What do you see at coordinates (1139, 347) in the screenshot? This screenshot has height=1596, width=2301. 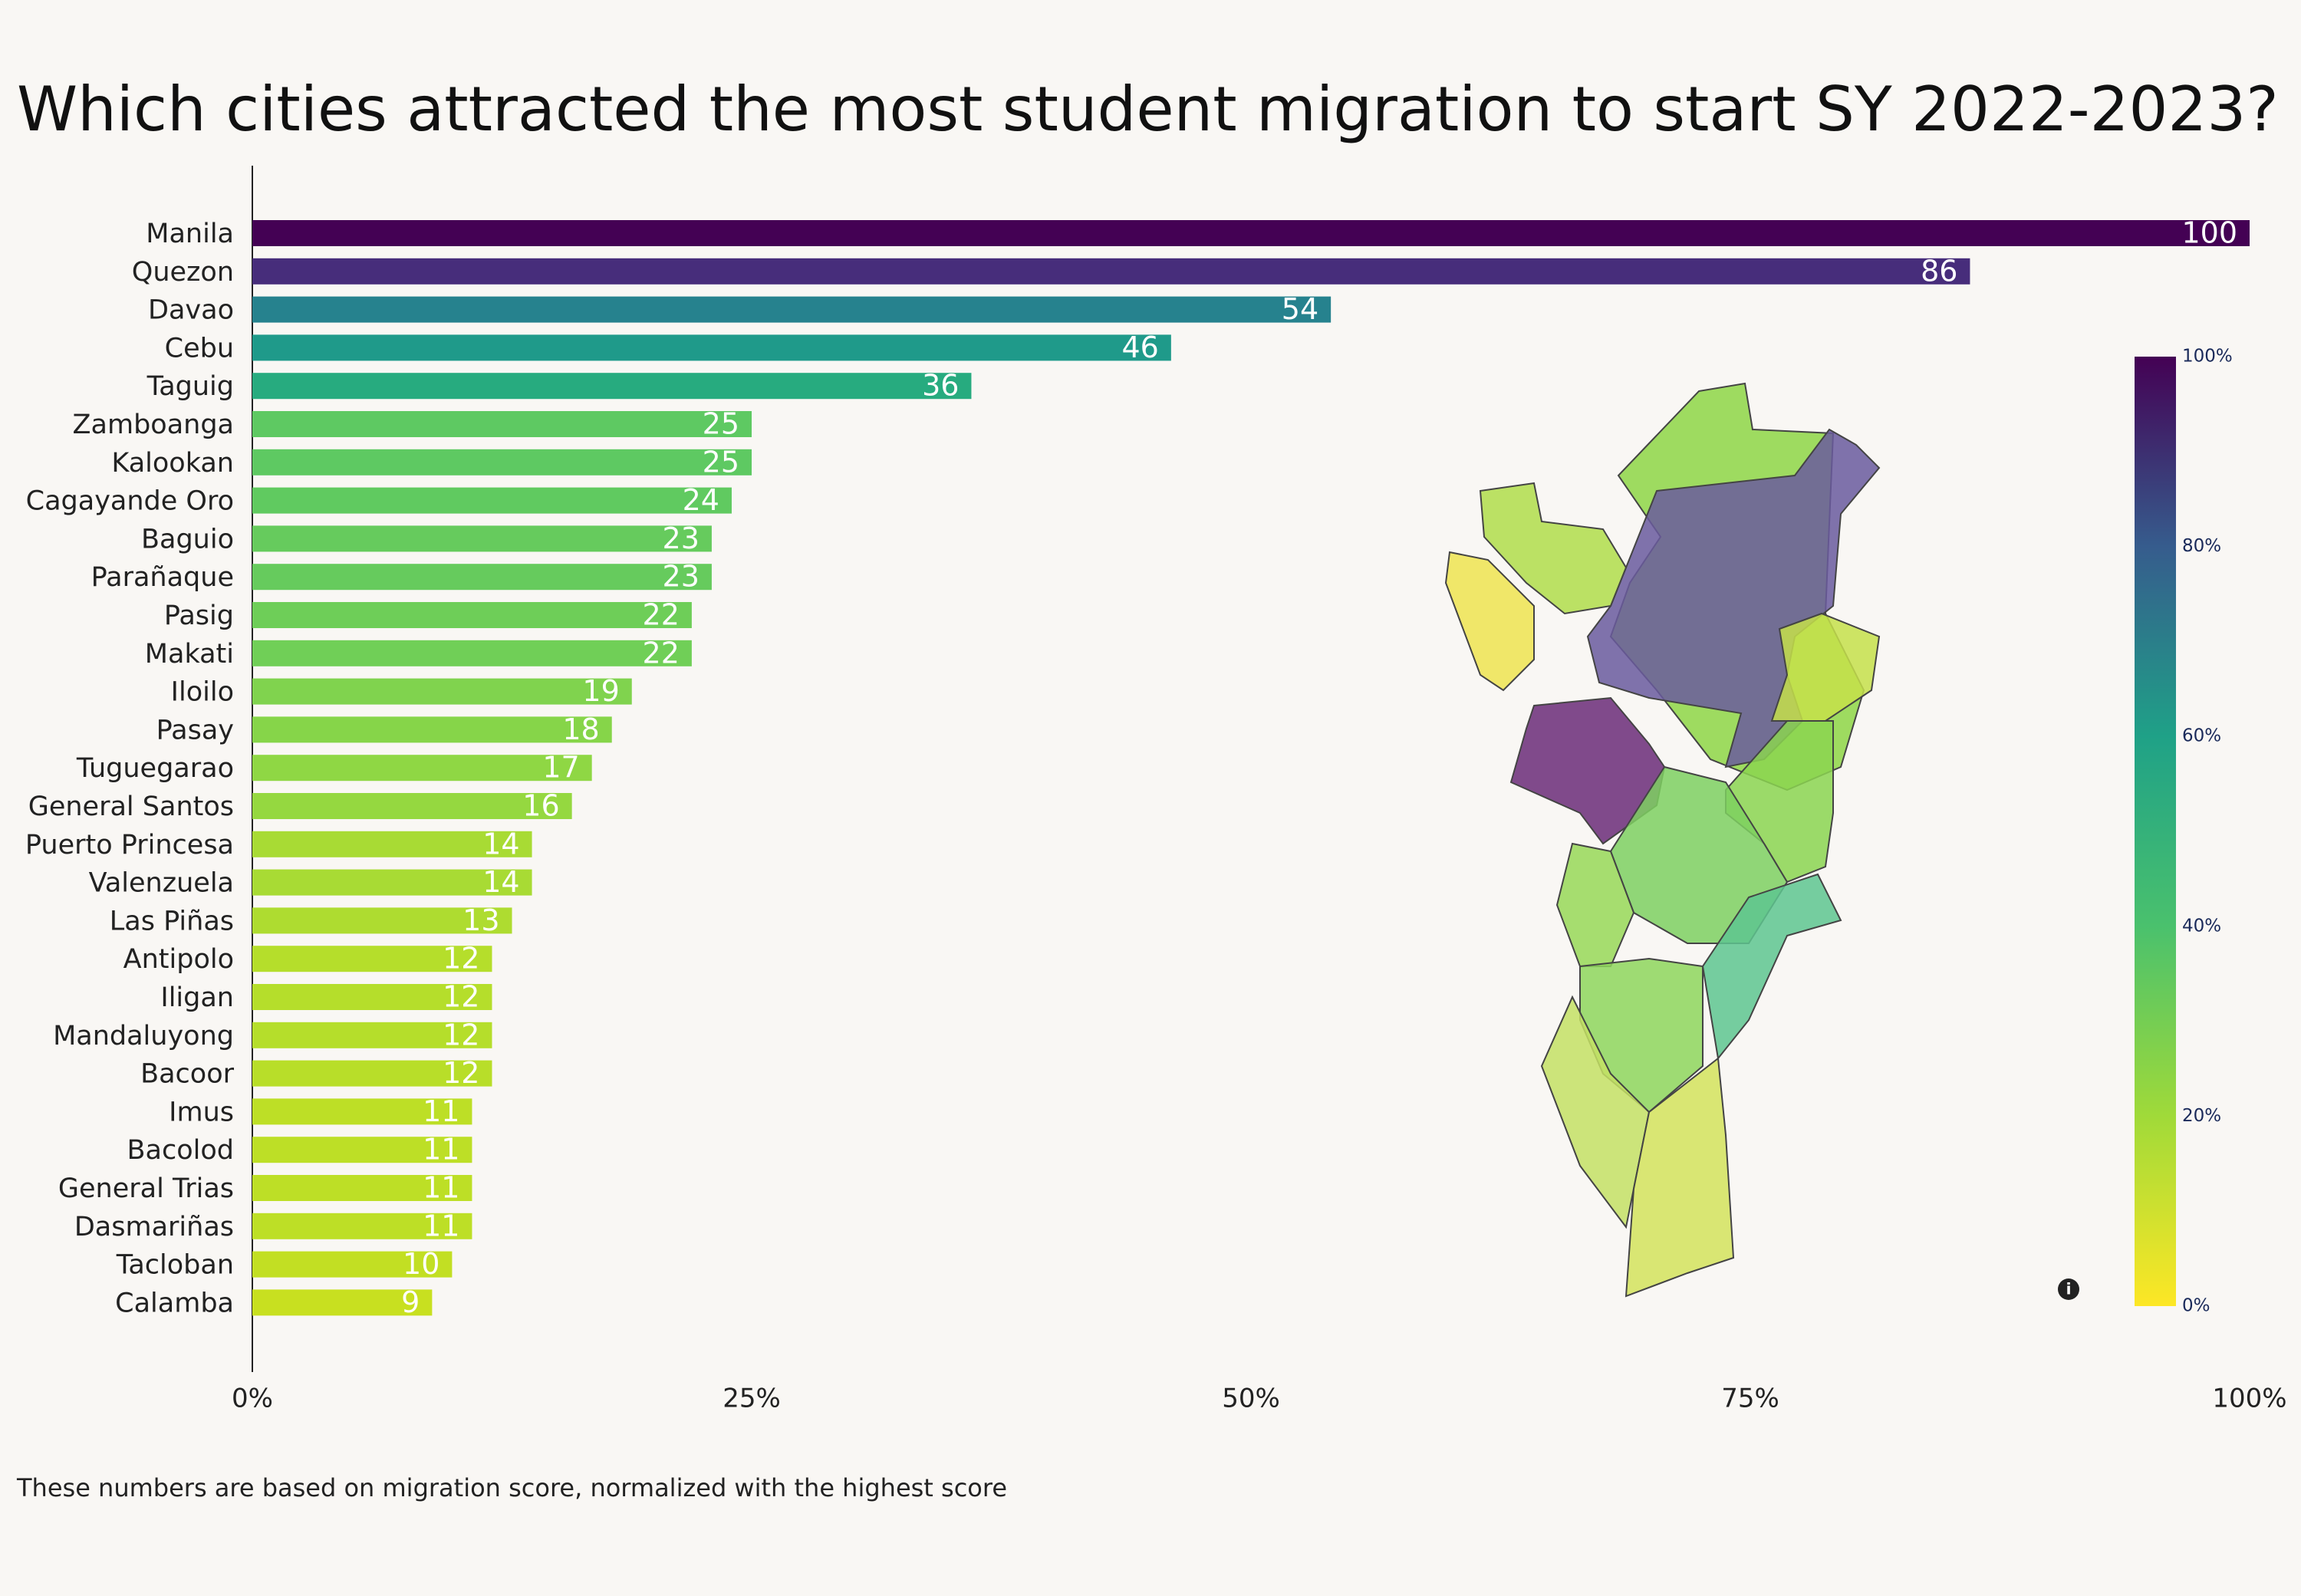 I see `value-label: 46` at bounding box center [1139, 347].